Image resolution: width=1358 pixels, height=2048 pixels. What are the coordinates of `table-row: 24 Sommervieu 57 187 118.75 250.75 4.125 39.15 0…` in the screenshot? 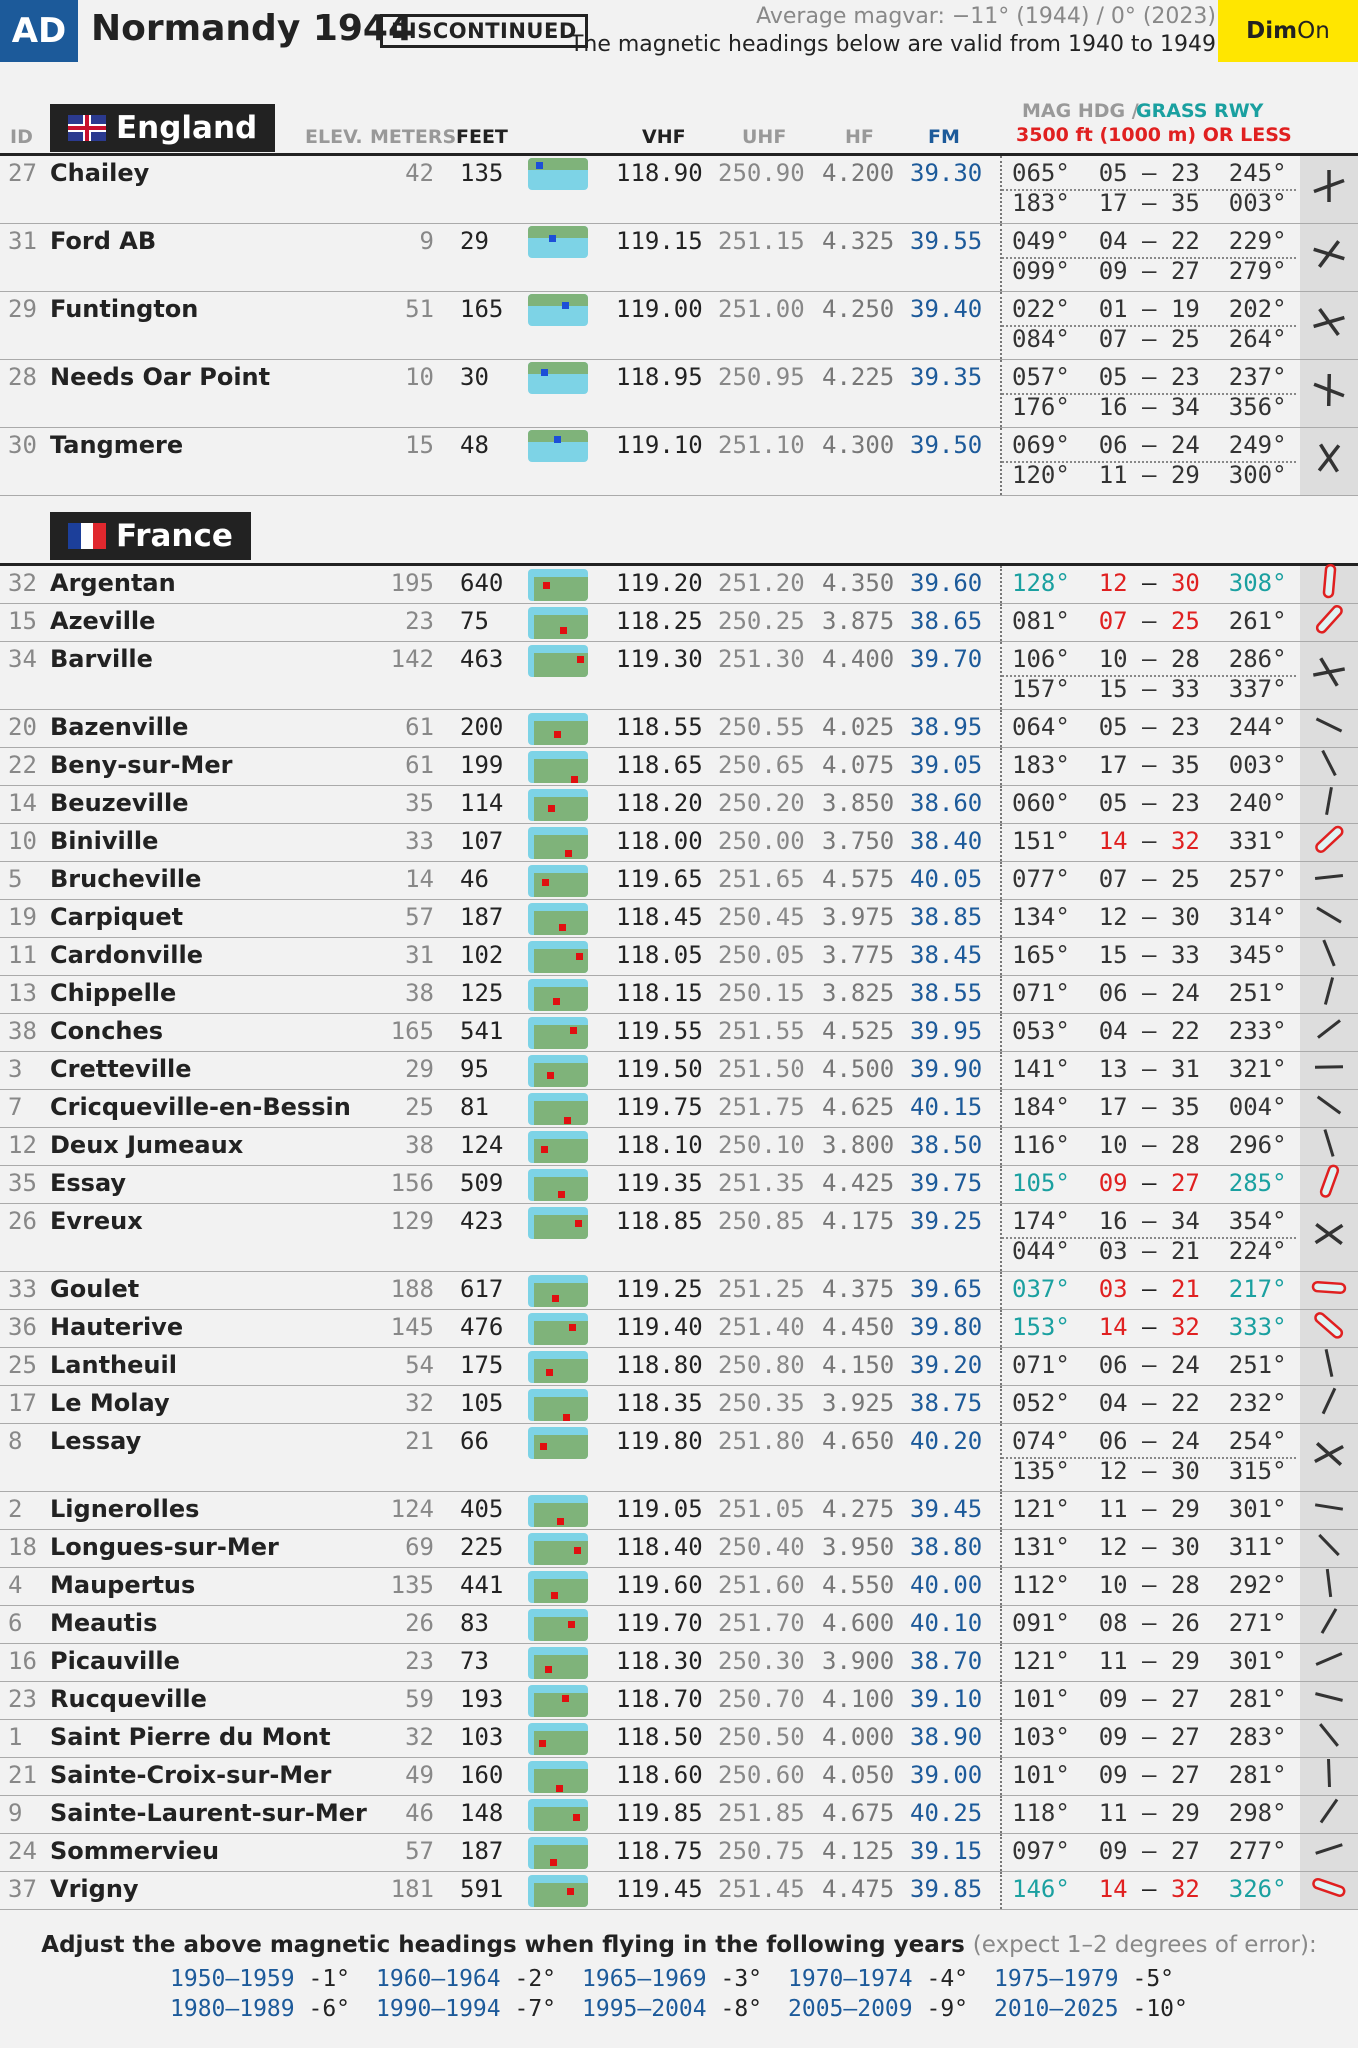 It's located at (679, 1853).